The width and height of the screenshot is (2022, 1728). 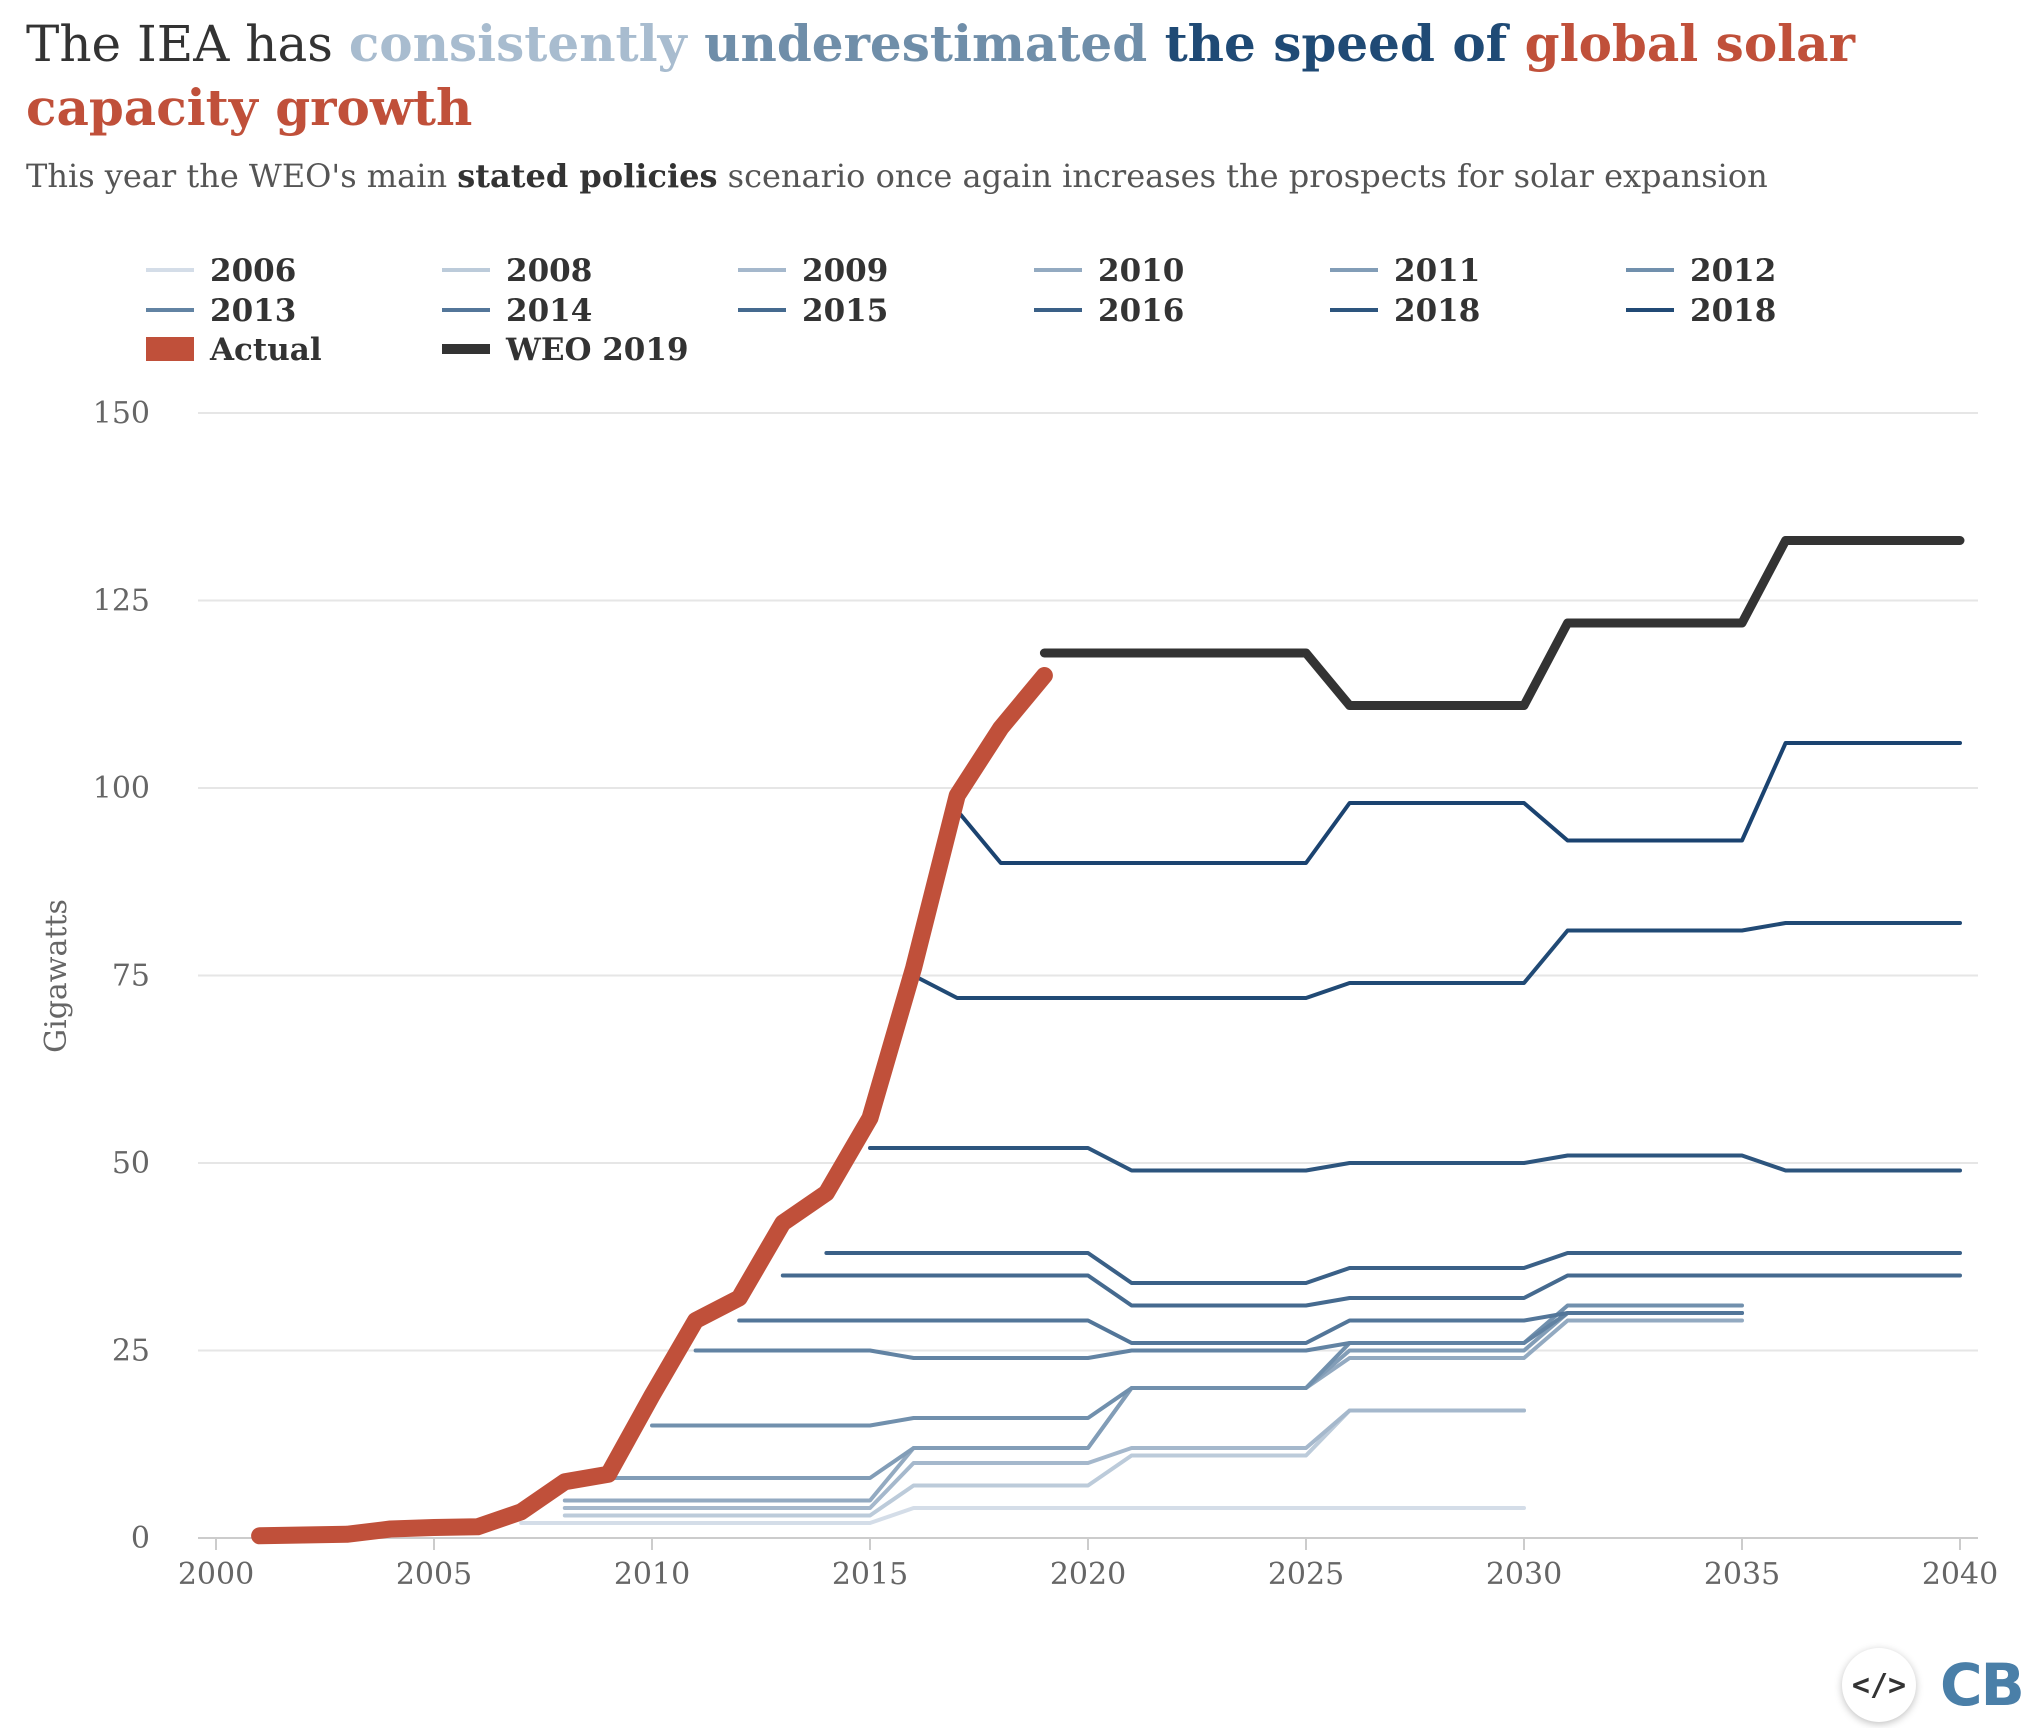 I want to click on legend-label: 2011, so click(x=1437, y=271).